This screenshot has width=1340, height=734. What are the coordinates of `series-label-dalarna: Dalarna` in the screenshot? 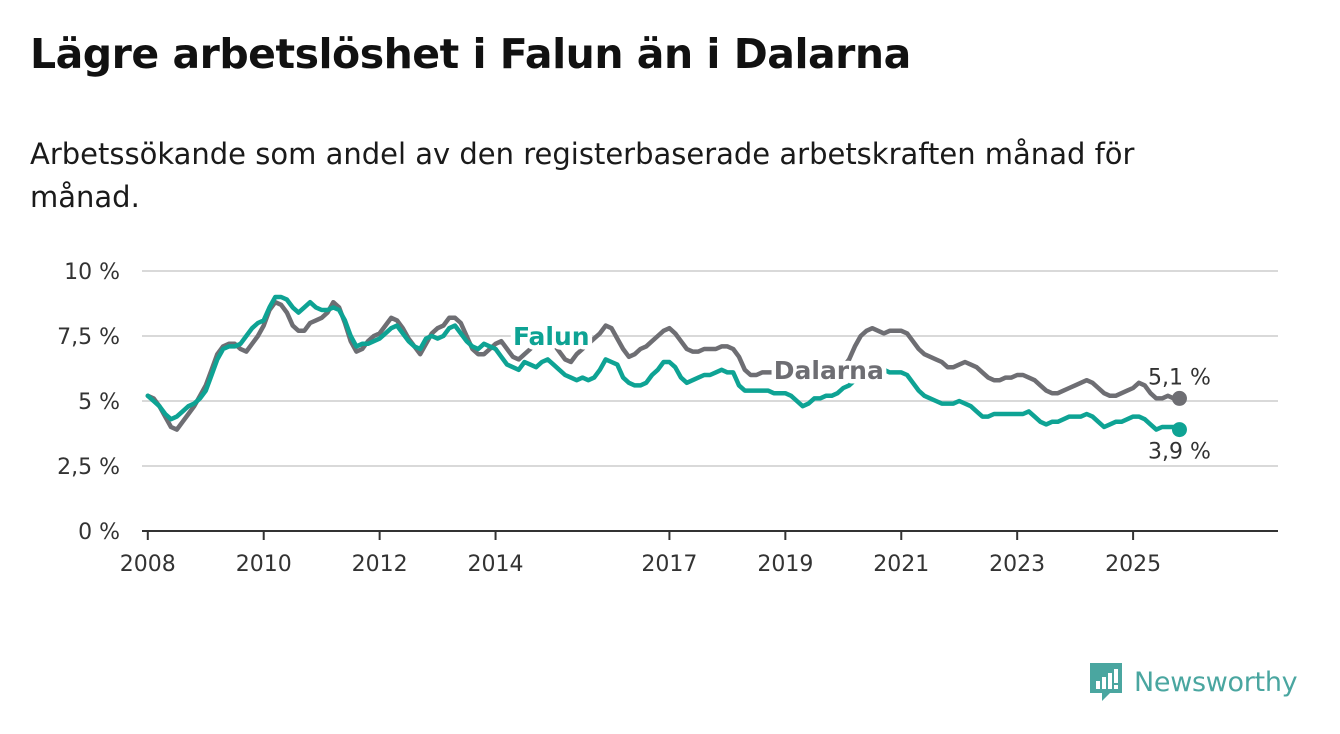 It's located at (829, 370).